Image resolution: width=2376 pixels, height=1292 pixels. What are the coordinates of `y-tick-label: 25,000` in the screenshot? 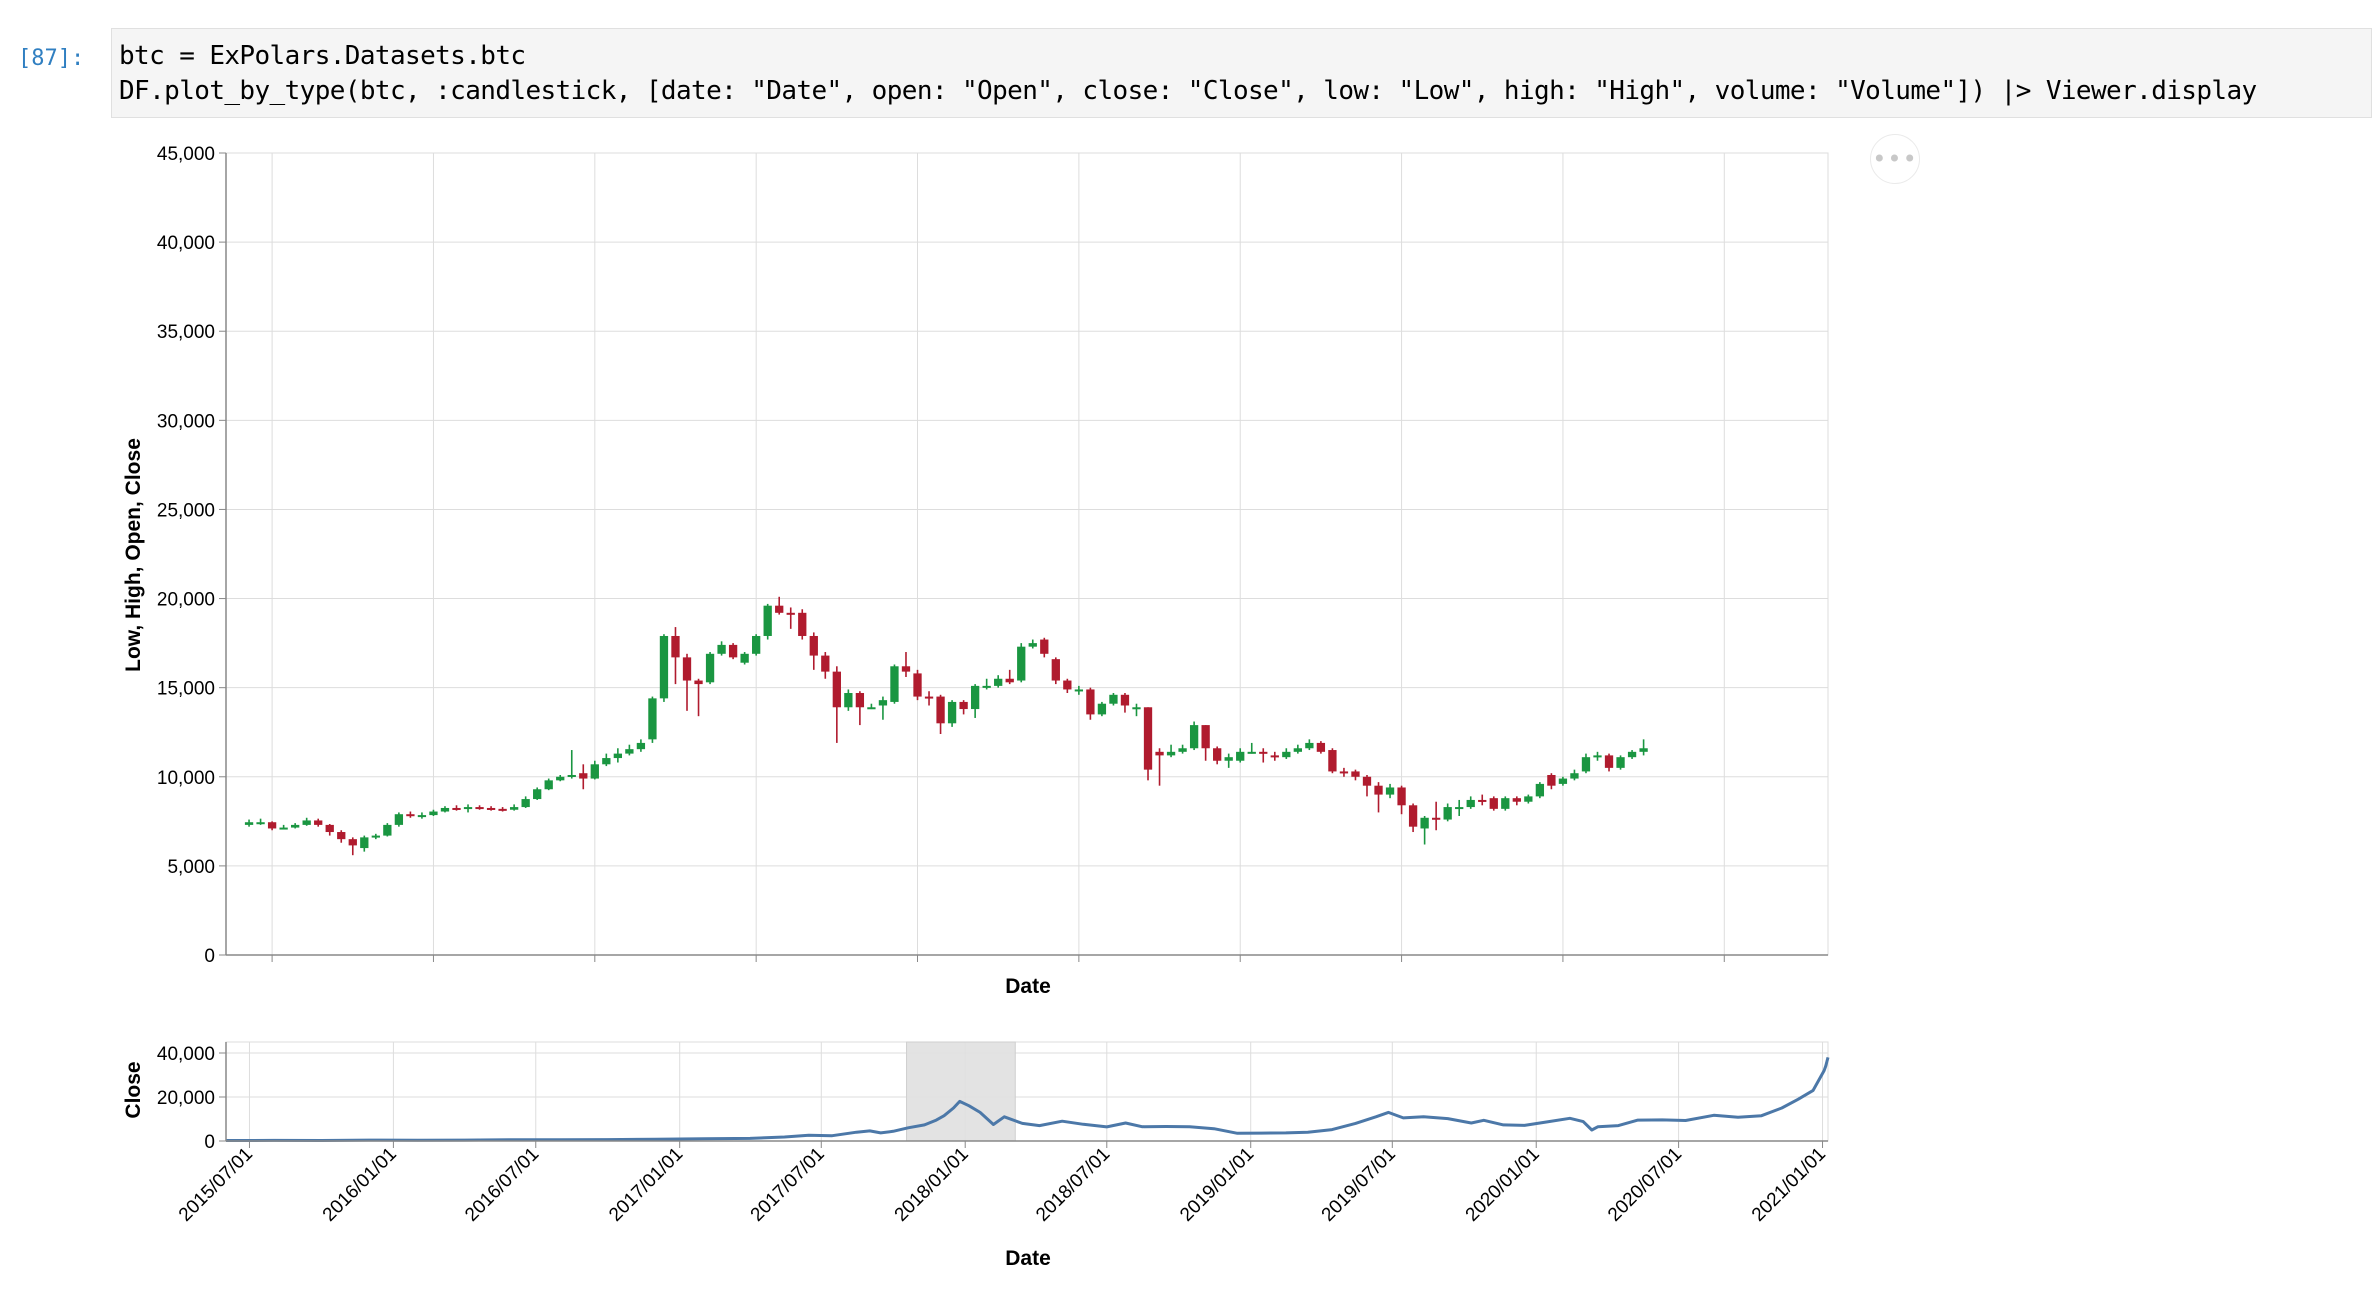 It's located at (186, 510).